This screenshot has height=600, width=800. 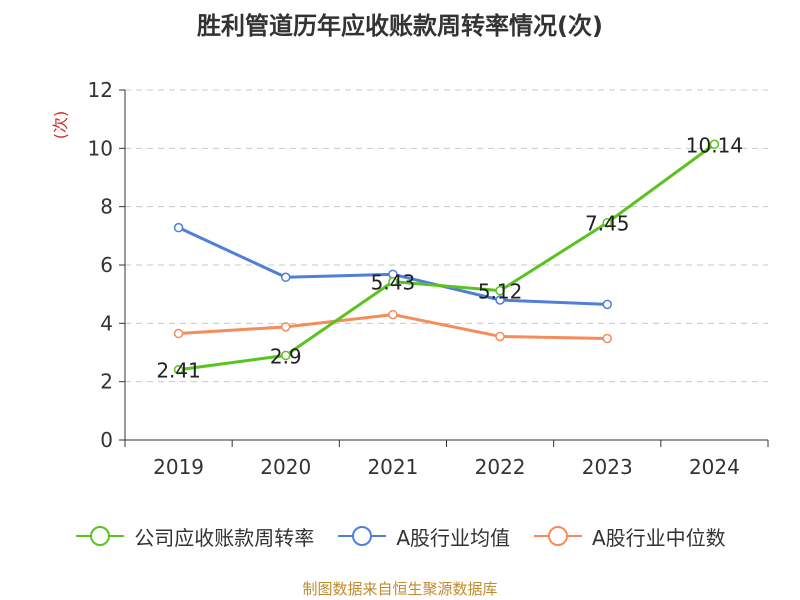 I want to click on chart-title: 胜利管道历年应收账款周转率情况(次), so click(x=400, y=26).